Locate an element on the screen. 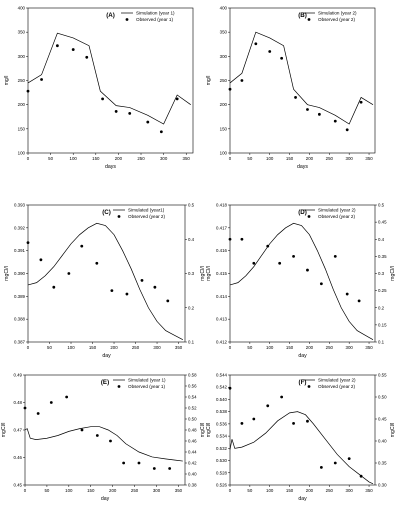 This screenshot has height=508, width=400. y-tick-label: 0.418 is located at coordinates (222, 205).